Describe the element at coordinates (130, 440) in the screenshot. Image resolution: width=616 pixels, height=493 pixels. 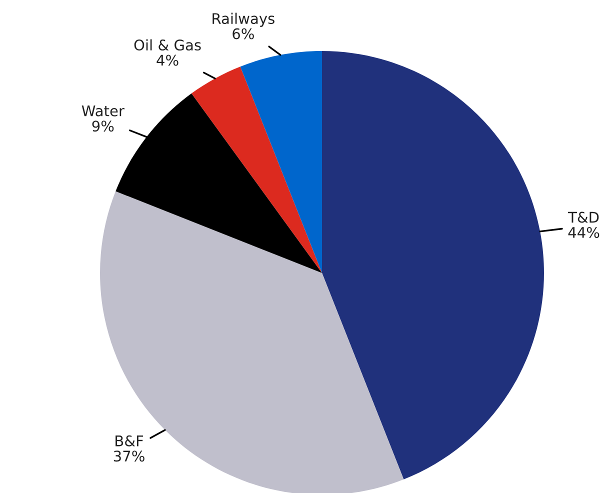
I see `slice-label: B&F` at that location.